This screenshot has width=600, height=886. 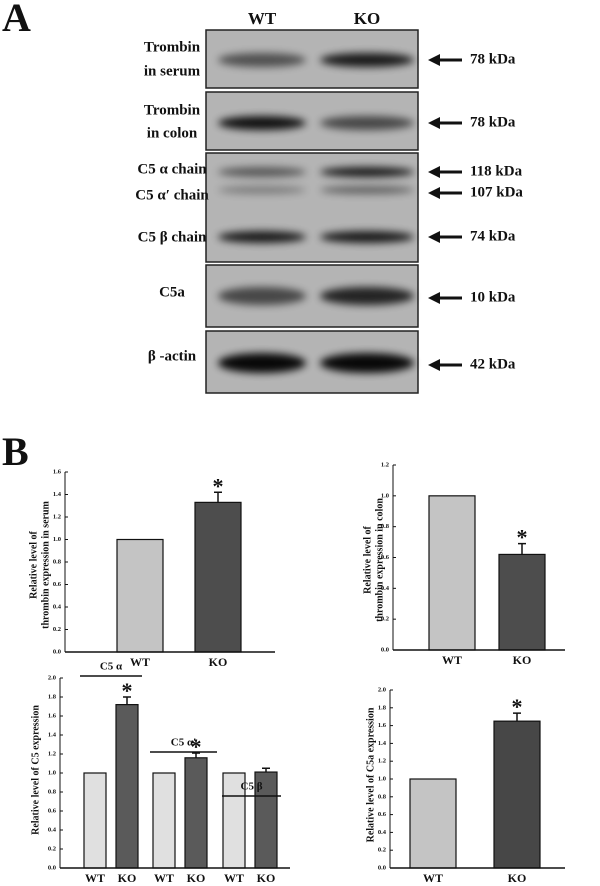 What do you see at coordinates (52, 696) in the screenshot?
I see `y-tick-label: 1.8` at bounding box center [52, 696].